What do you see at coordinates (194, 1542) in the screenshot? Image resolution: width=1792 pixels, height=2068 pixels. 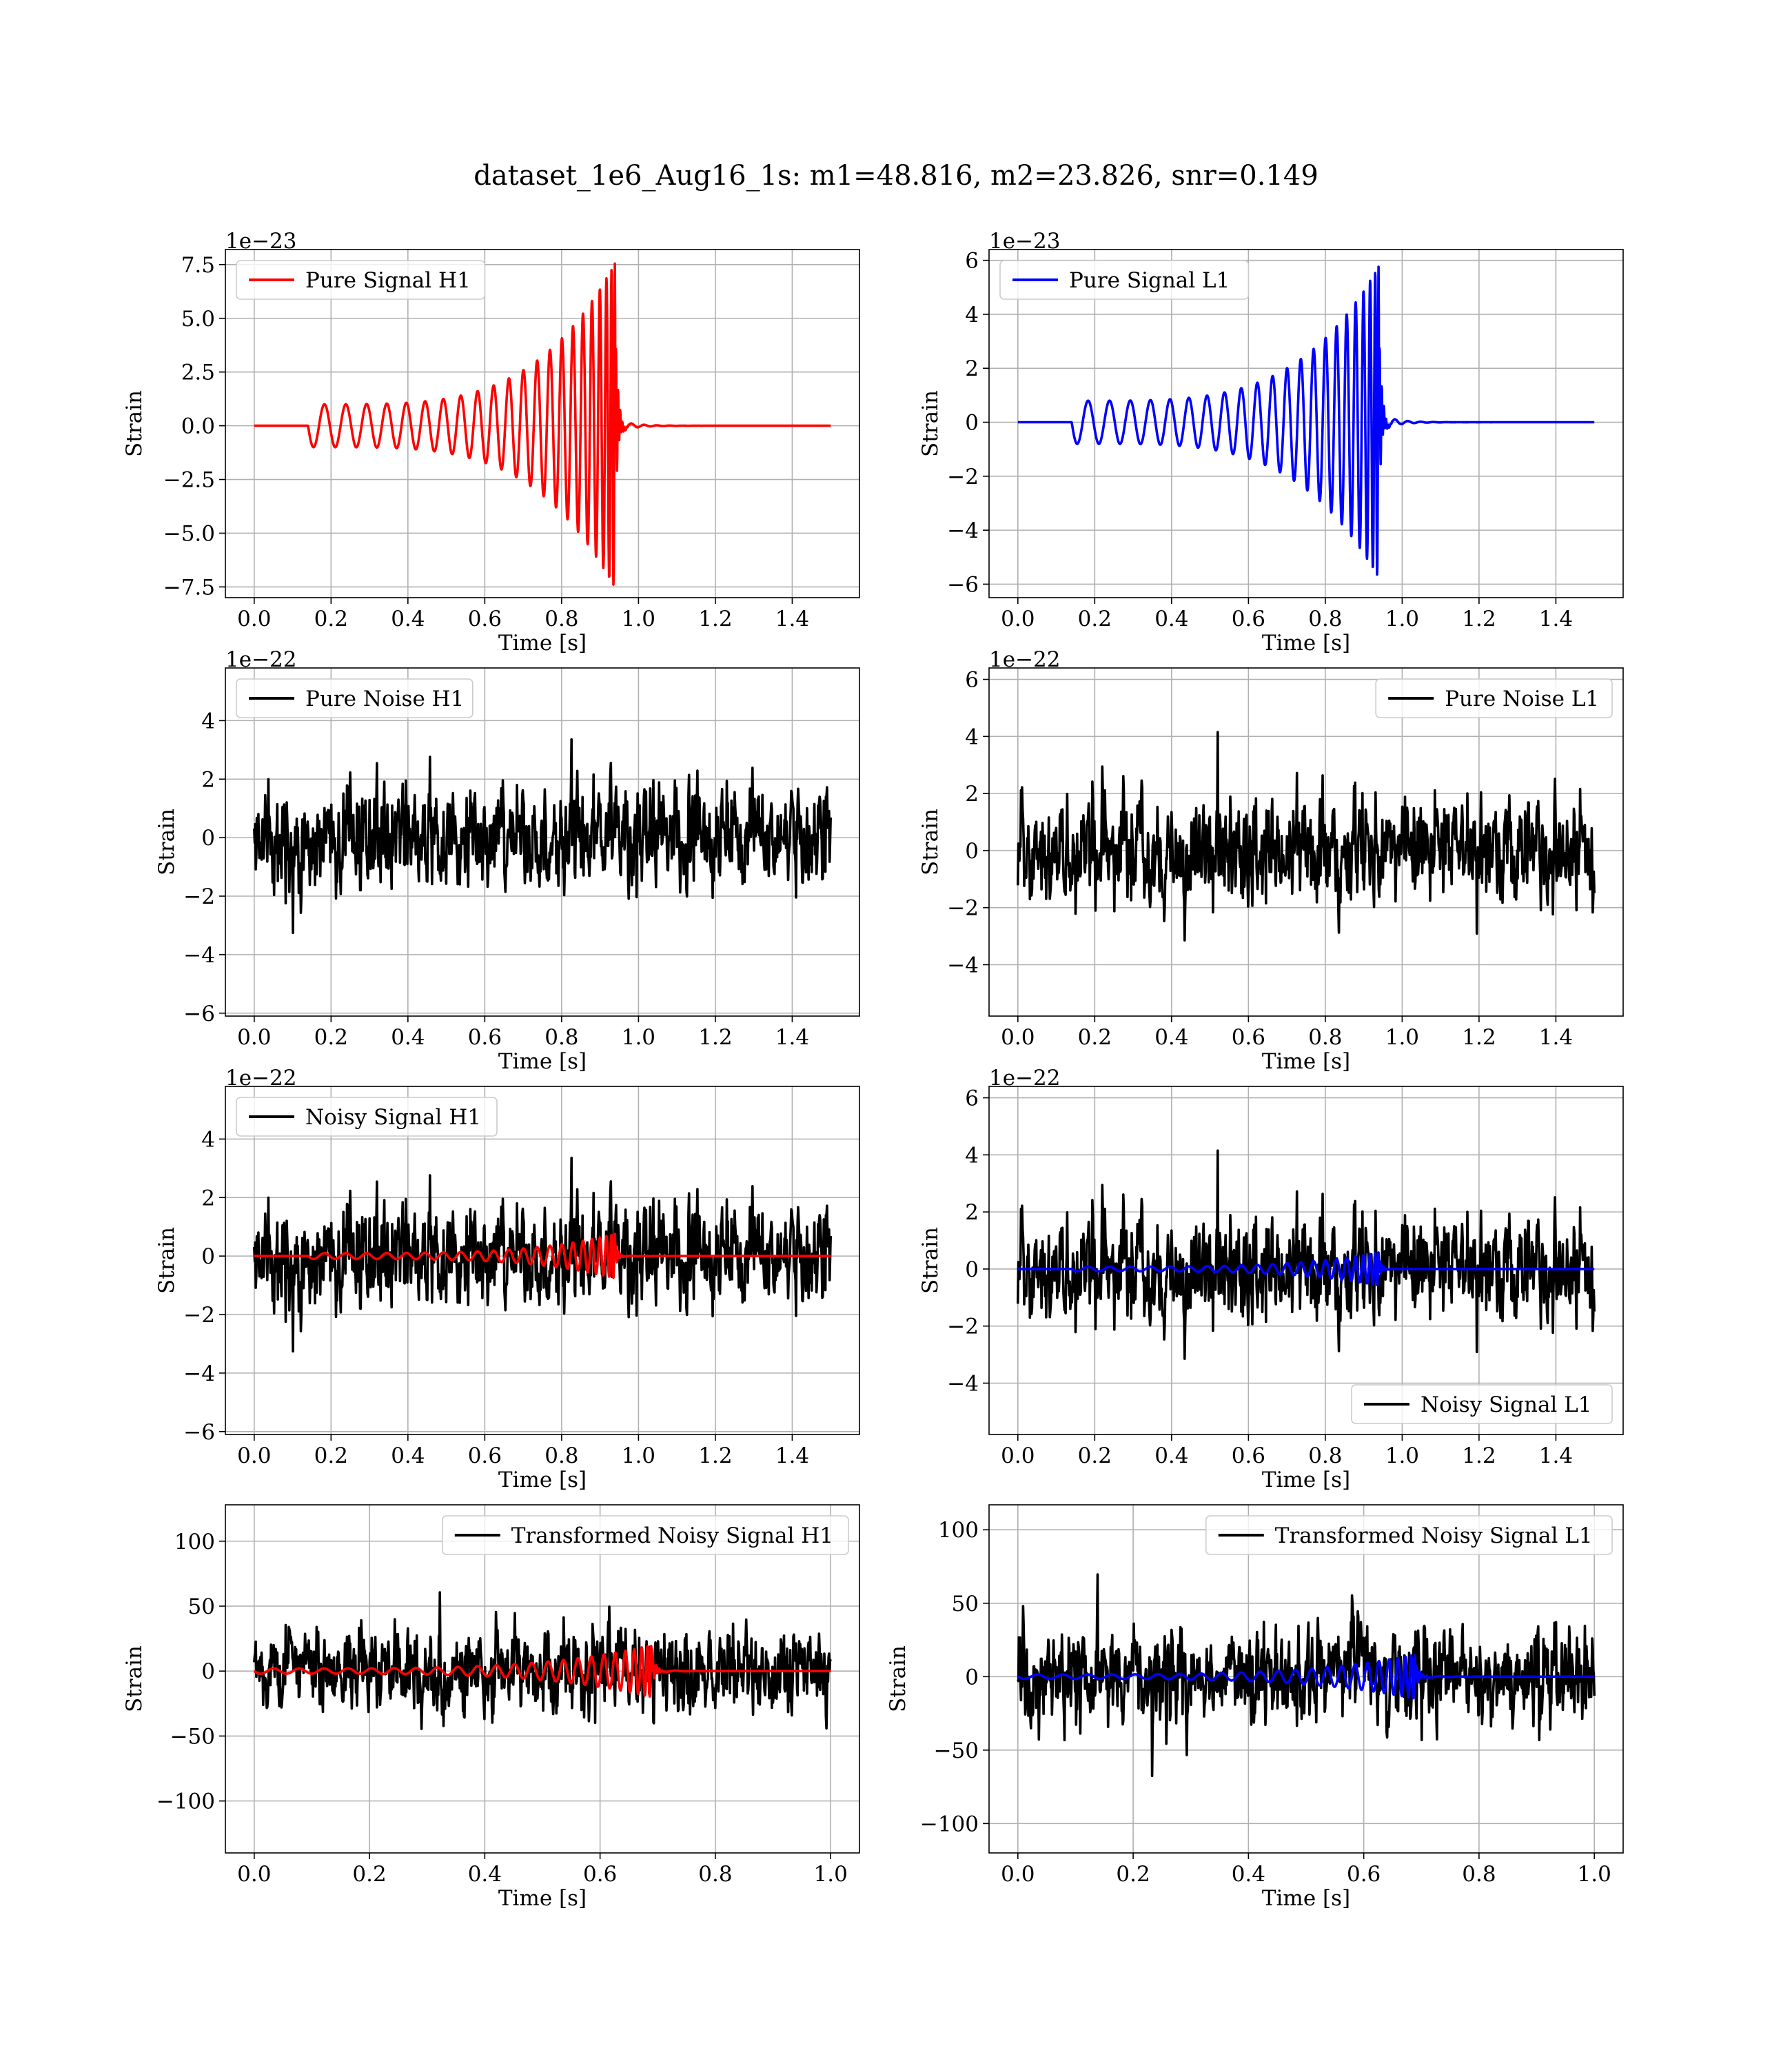 I see `y-tick-label: 100` at bounding box center [194, 1542].